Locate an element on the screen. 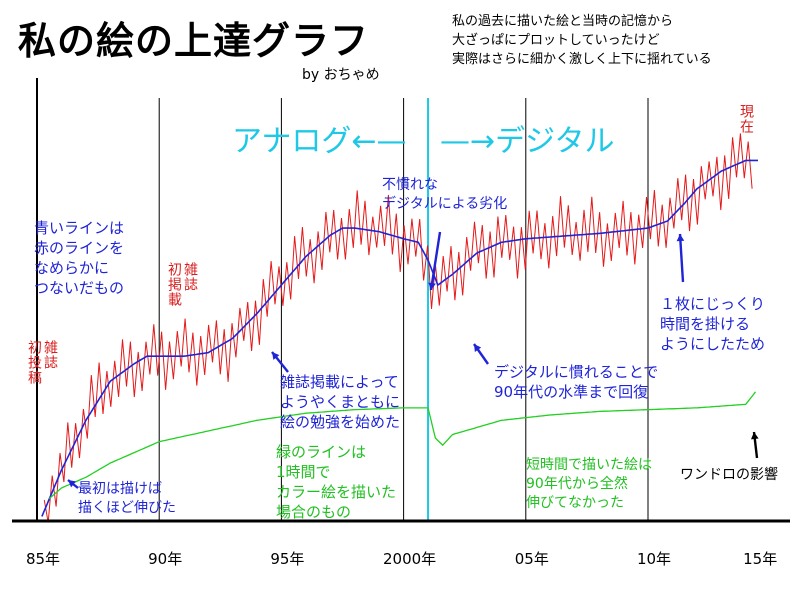 Image resolution: width=800 pixels, height=600 pixels. annotation-line: デジタルに慣れることで is located at coordinates (576, 372).